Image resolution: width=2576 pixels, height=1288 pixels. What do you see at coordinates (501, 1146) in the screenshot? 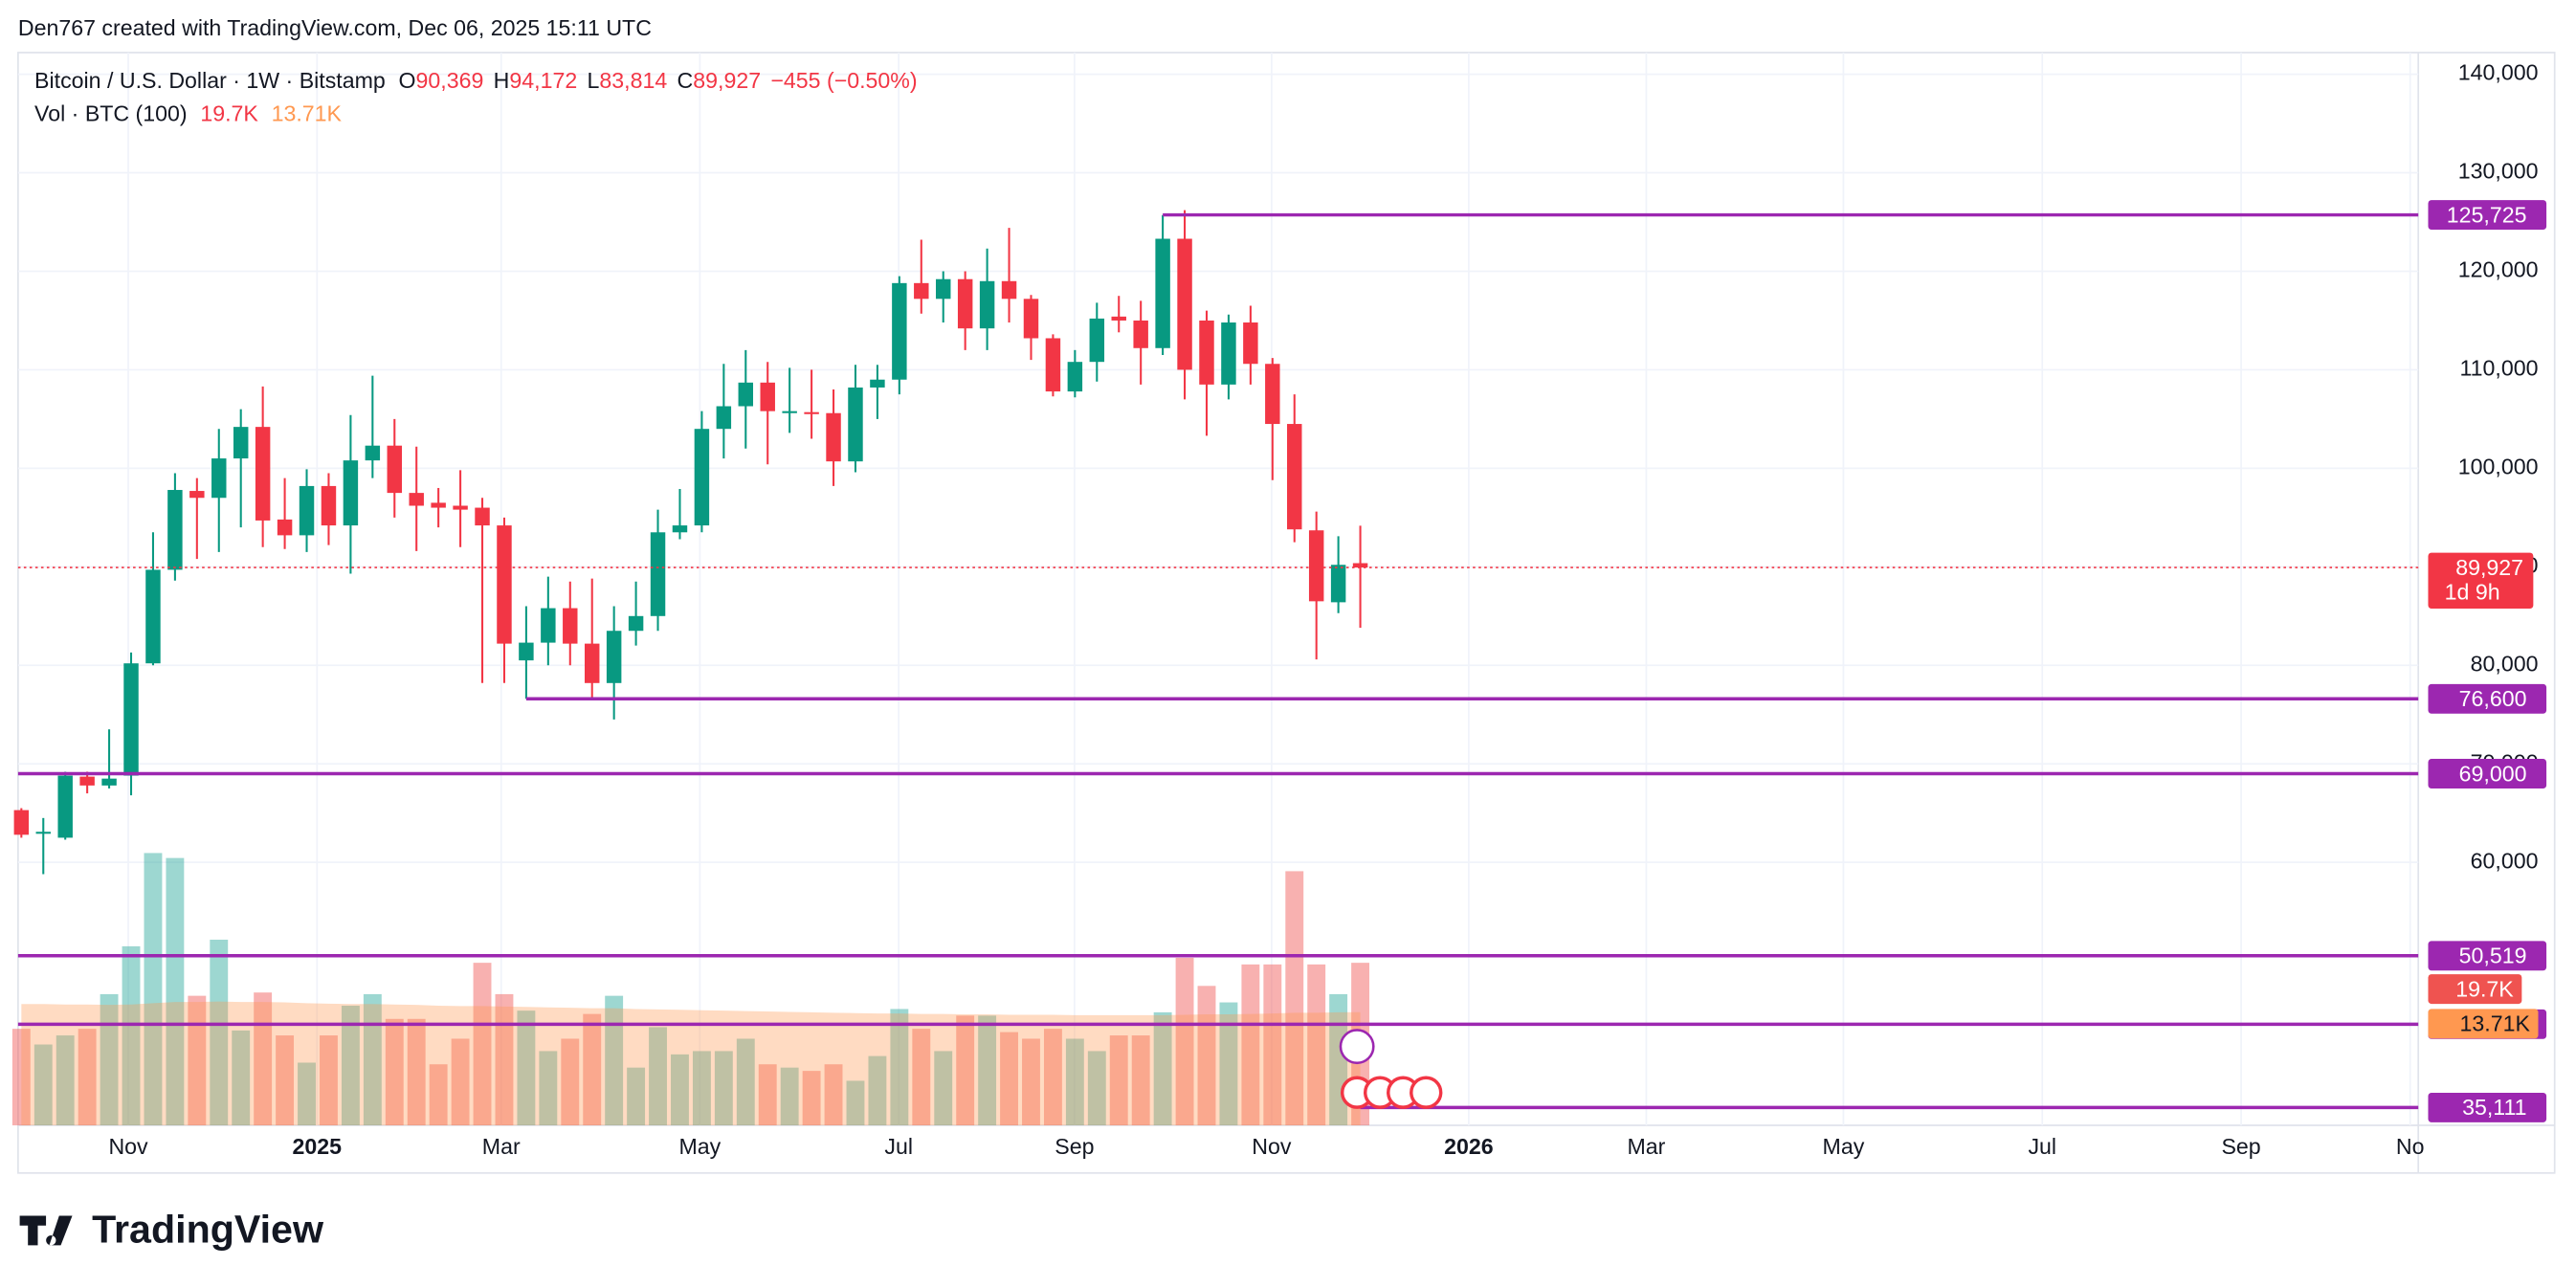
I see `x-tick-label: Mar` at bounding box center [501, 1146].